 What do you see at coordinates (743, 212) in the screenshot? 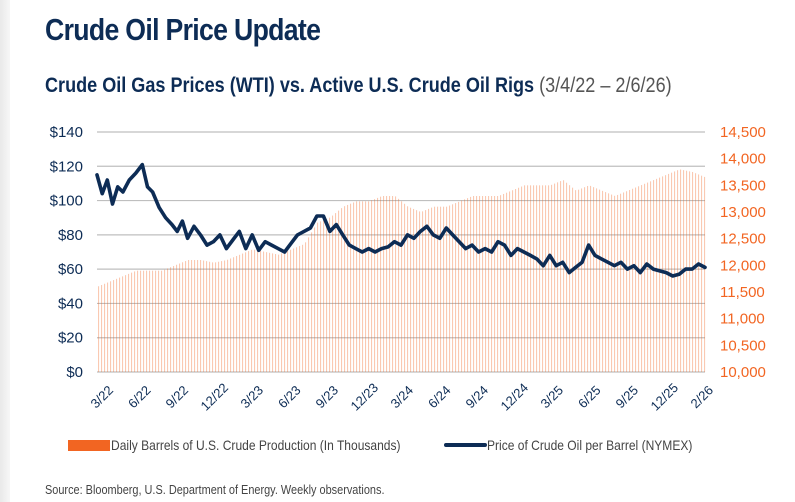
I see `y-right-tick-label: 13,000` at bounding box center [743, 212].